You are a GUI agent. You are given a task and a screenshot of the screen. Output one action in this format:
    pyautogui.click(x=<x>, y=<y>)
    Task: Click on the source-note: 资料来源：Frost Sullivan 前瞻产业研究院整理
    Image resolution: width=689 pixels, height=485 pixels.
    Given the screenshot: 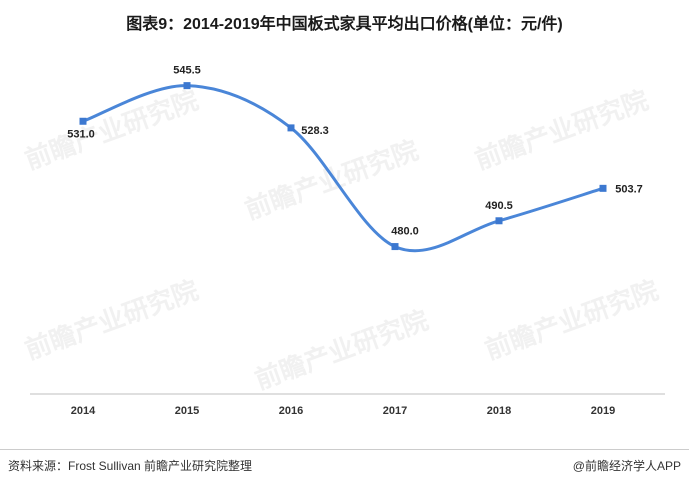 What is the action you would take?
    pyautogui.click(x=130, y=466)
    